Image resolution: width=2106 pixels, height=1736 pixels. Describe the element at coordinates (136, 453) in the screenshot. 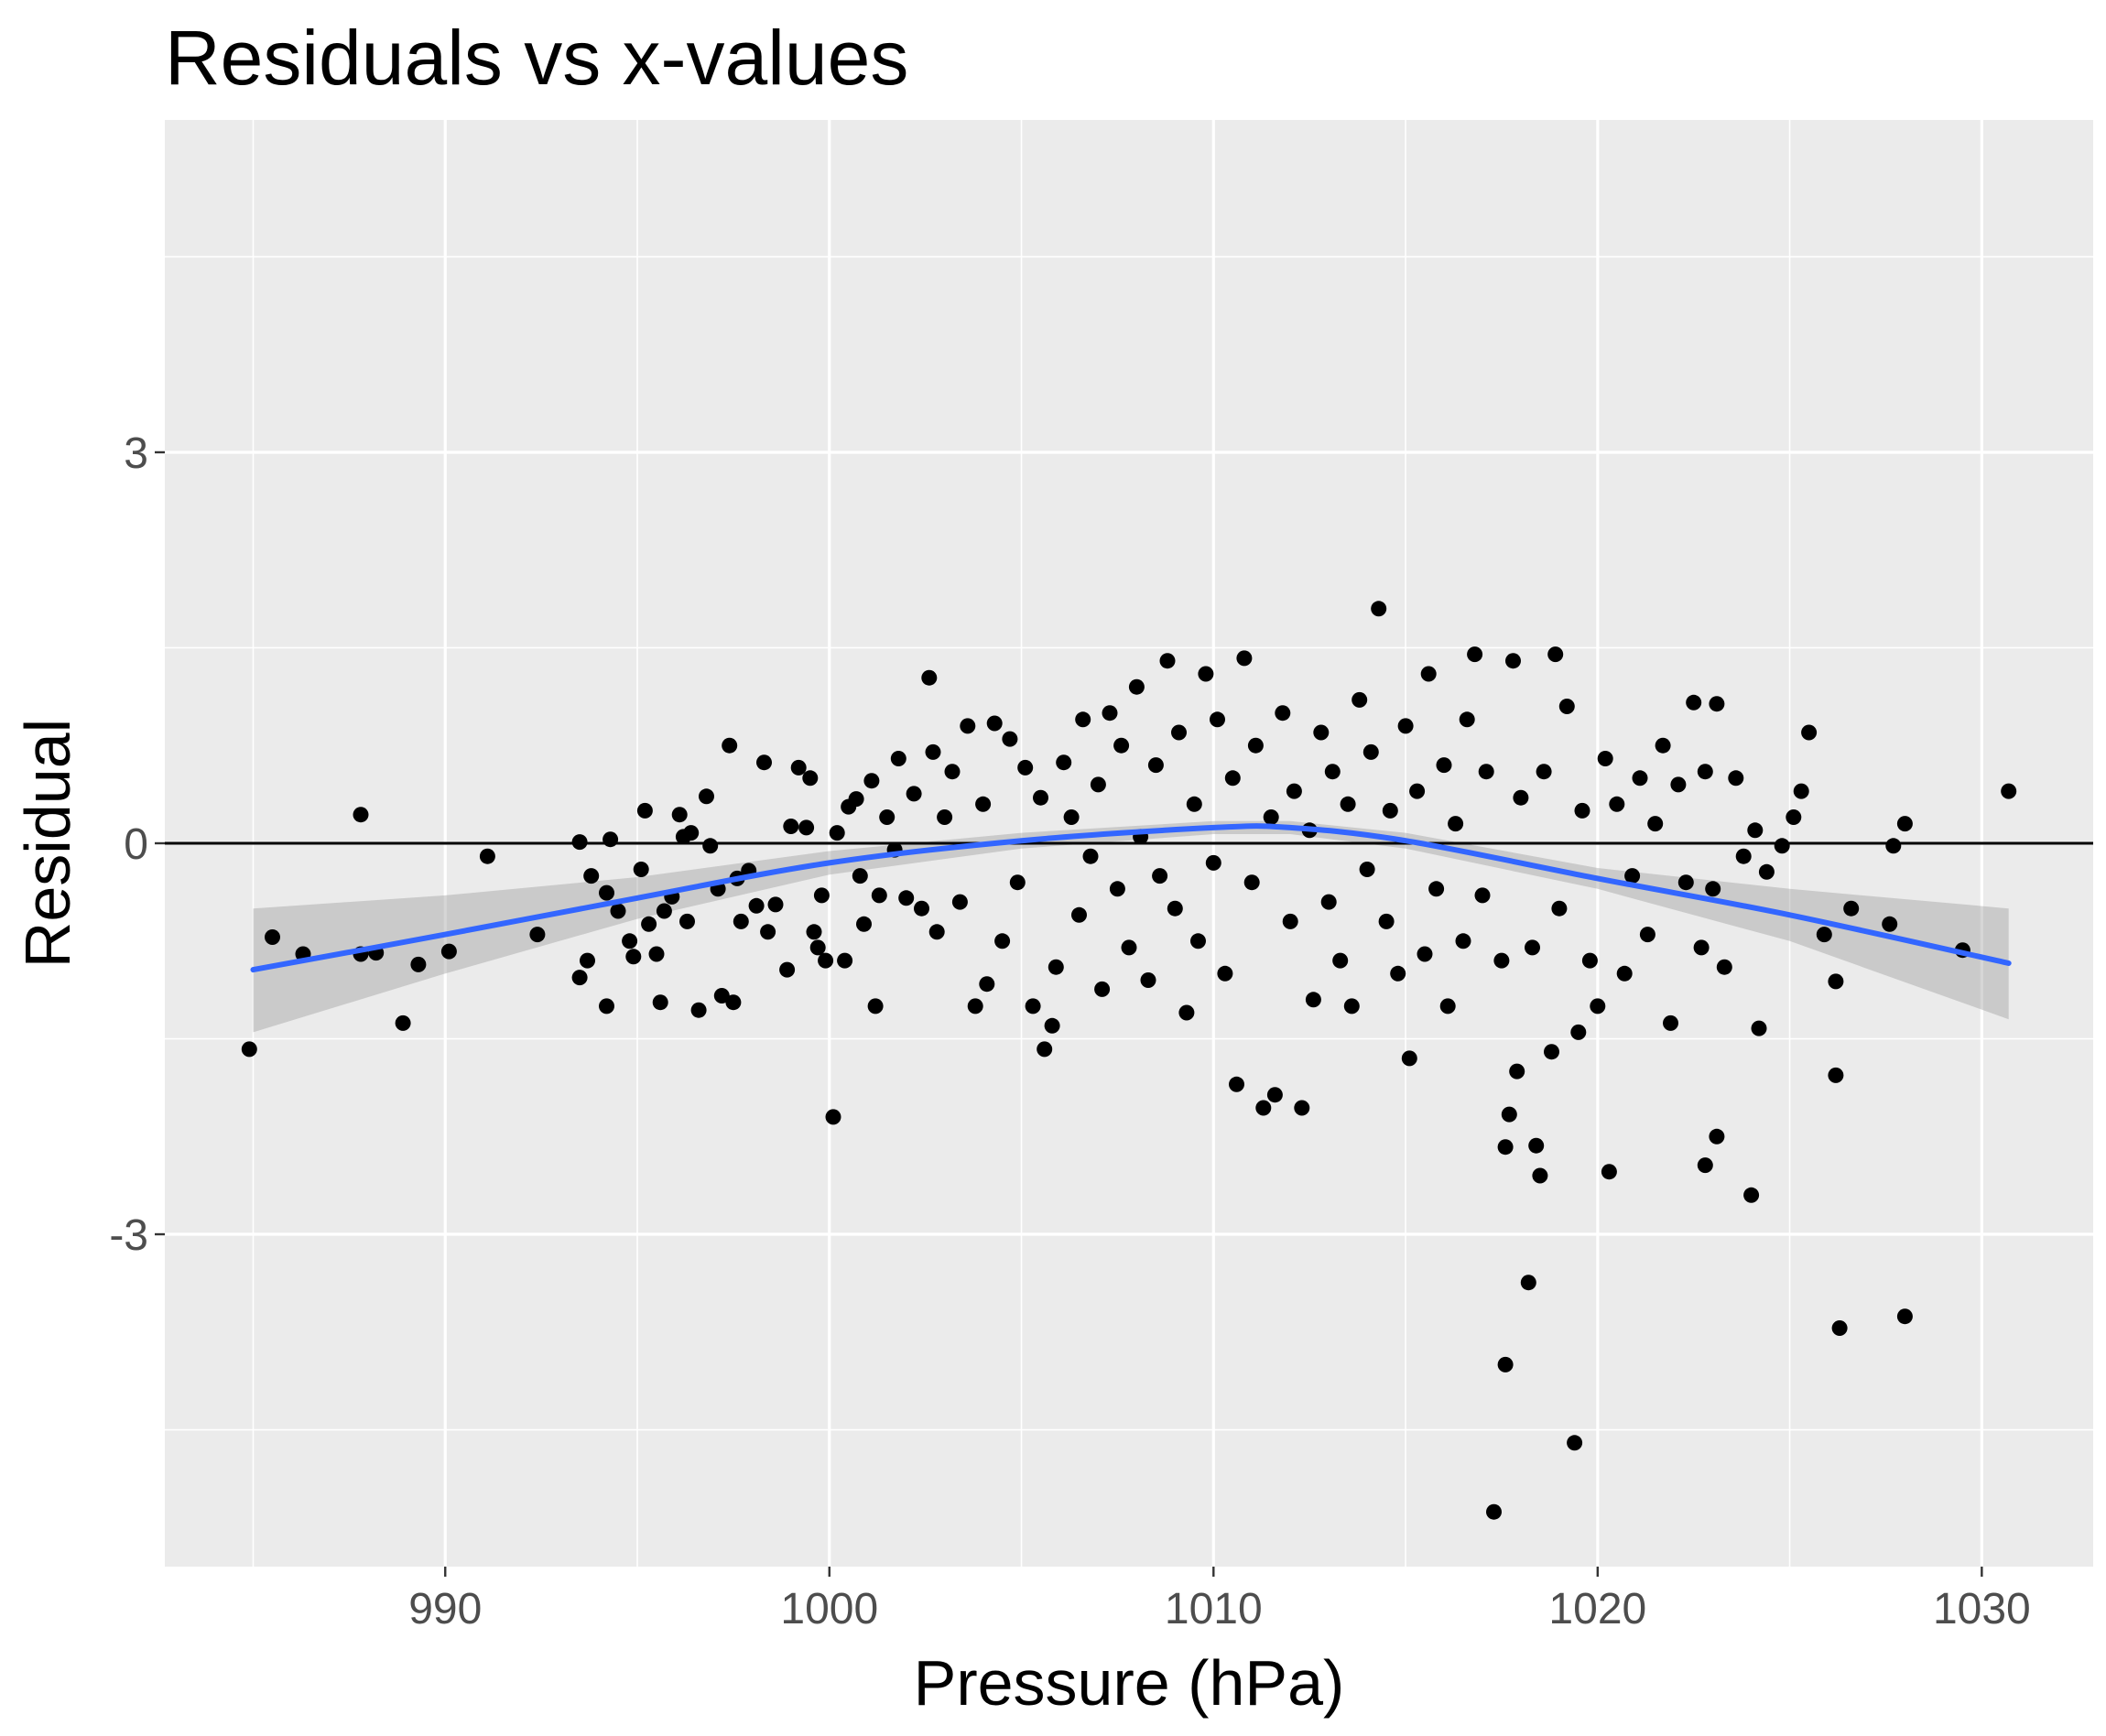

I see `y-tick-label: 3` at that location.